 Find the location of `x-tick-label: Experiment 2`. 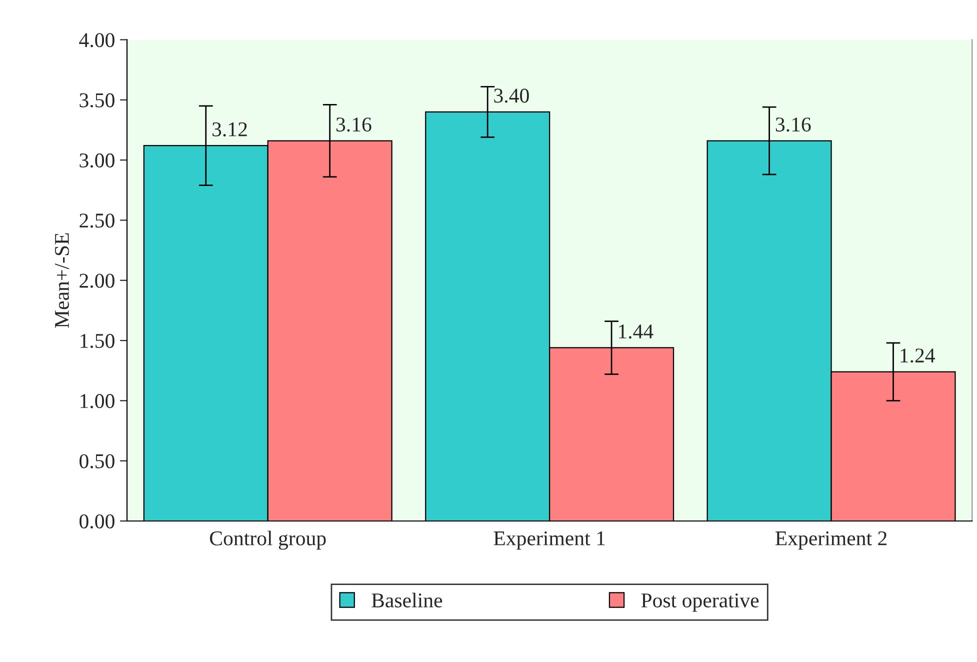

x-tick-label: Experiment 2 is located at coordinates (831, 540).